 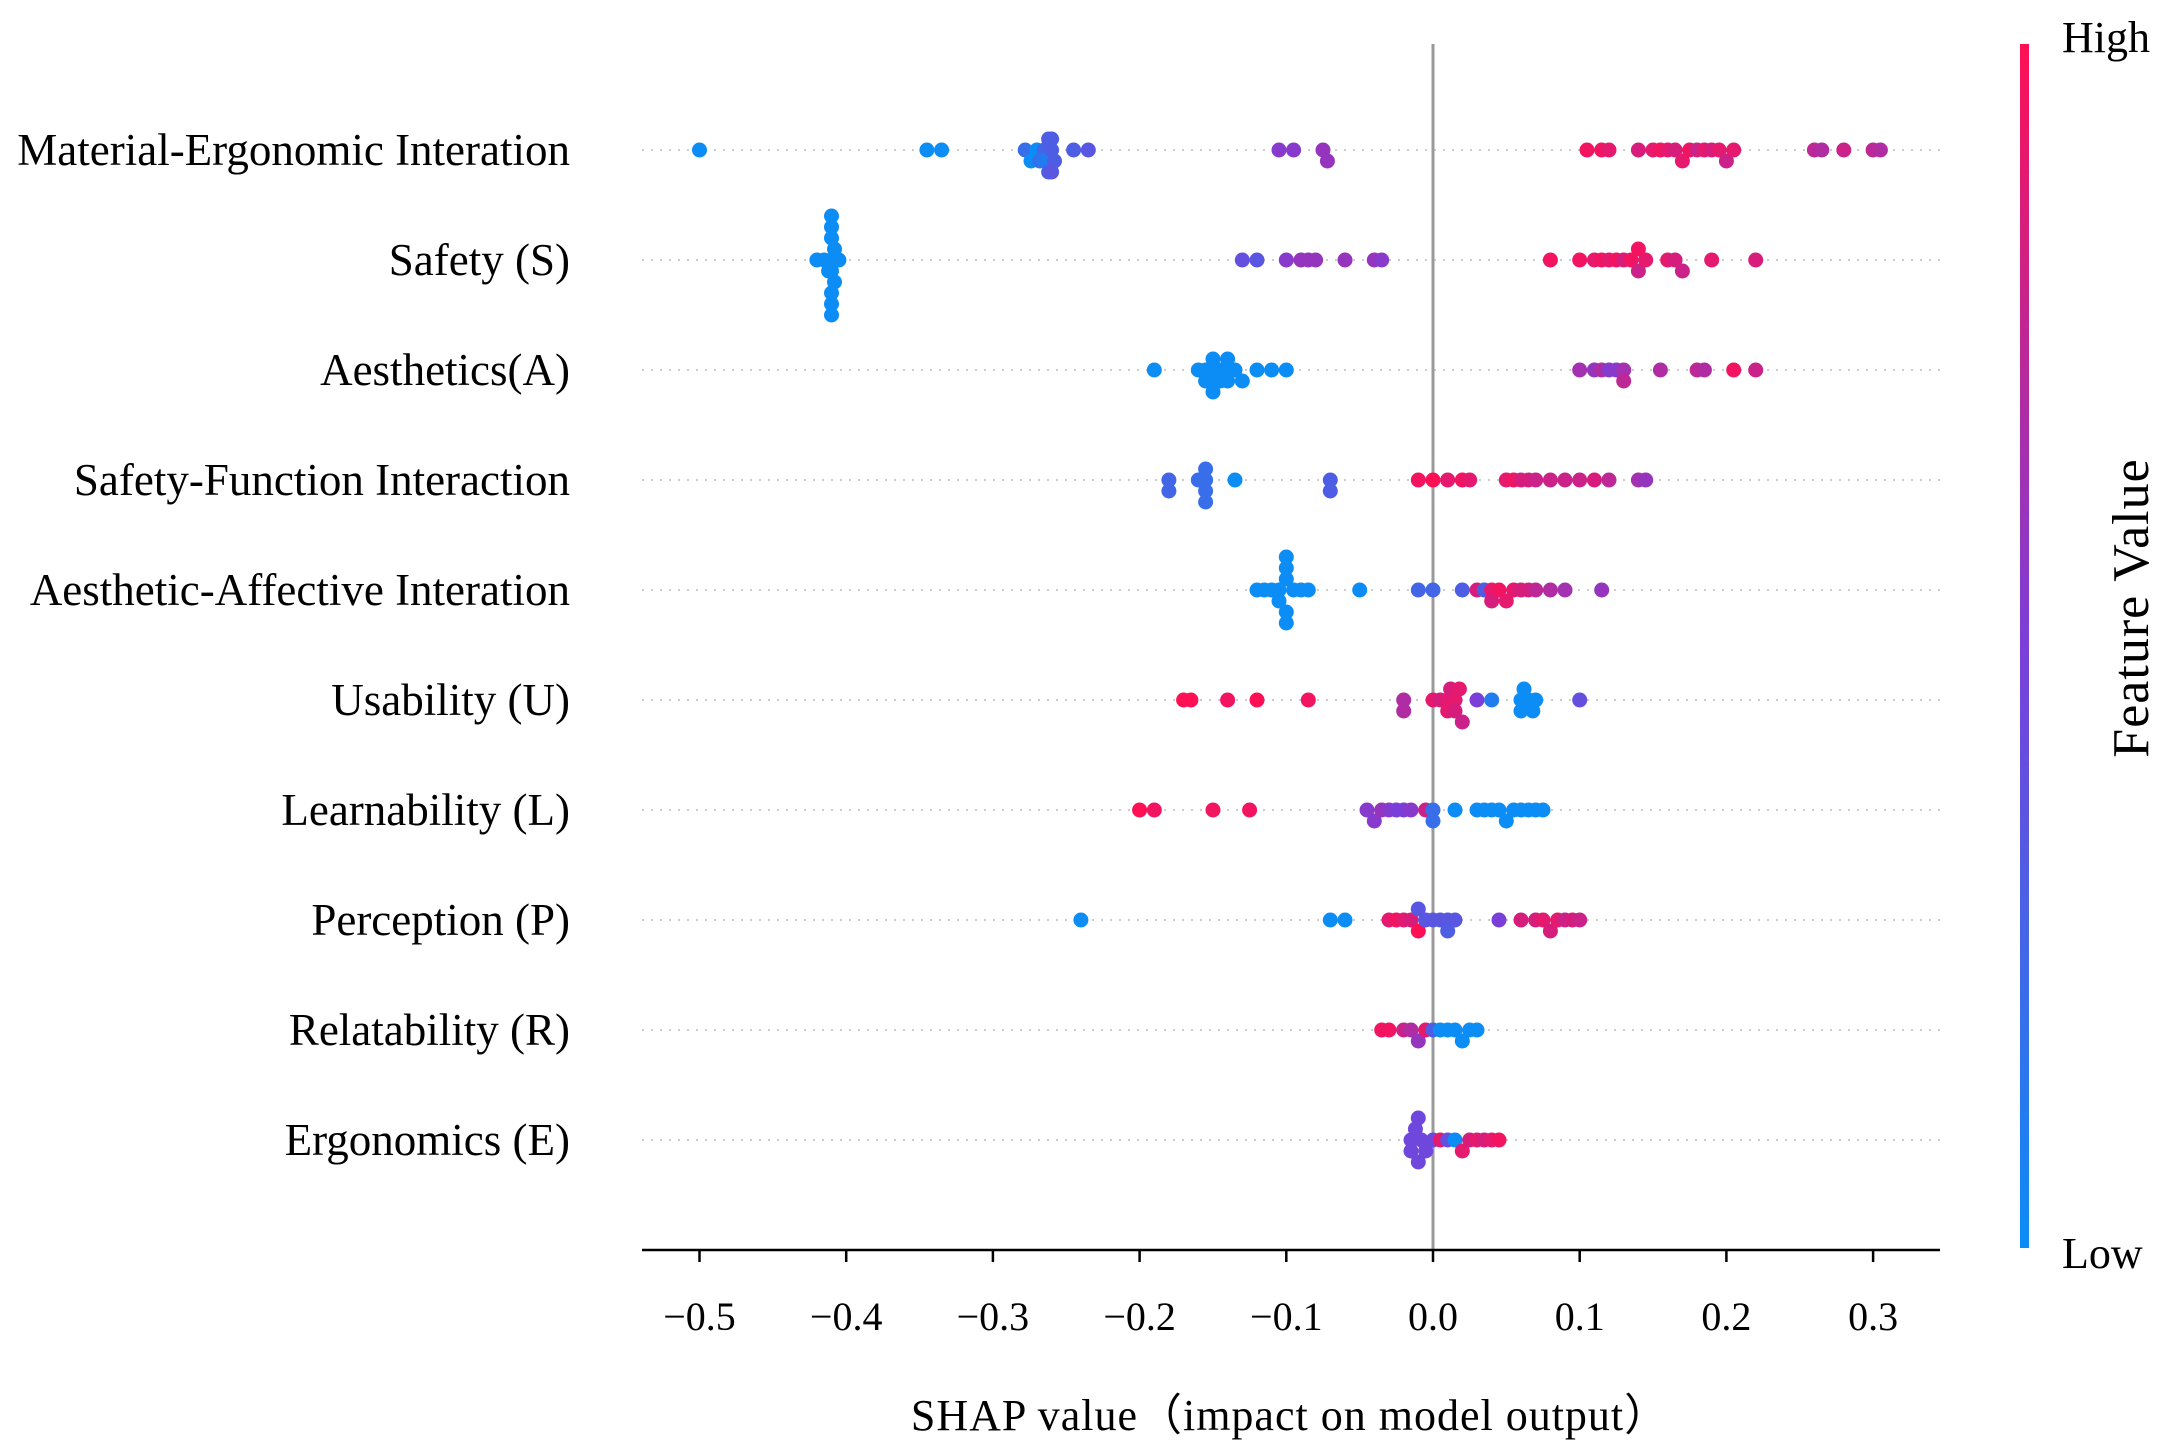 What do you see at coordinates (450, 700) in the screenshot?
I see `feature-label: Usability (U)` at bounding box center [450, 700].